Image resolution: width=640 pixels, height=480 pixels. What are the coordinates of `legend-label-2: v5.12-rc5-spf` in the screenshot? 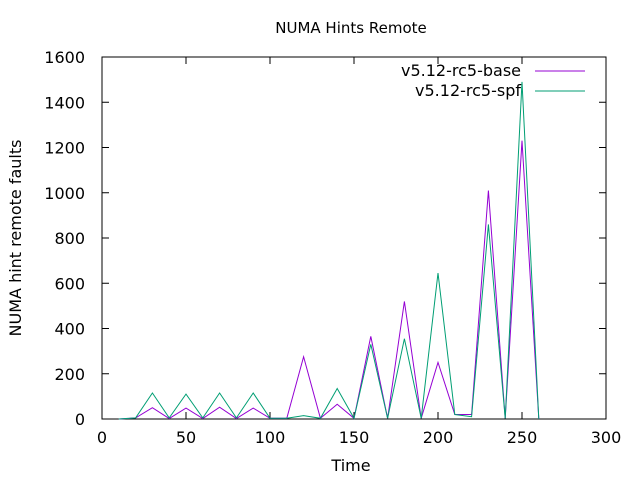 It's located at (468, 90).